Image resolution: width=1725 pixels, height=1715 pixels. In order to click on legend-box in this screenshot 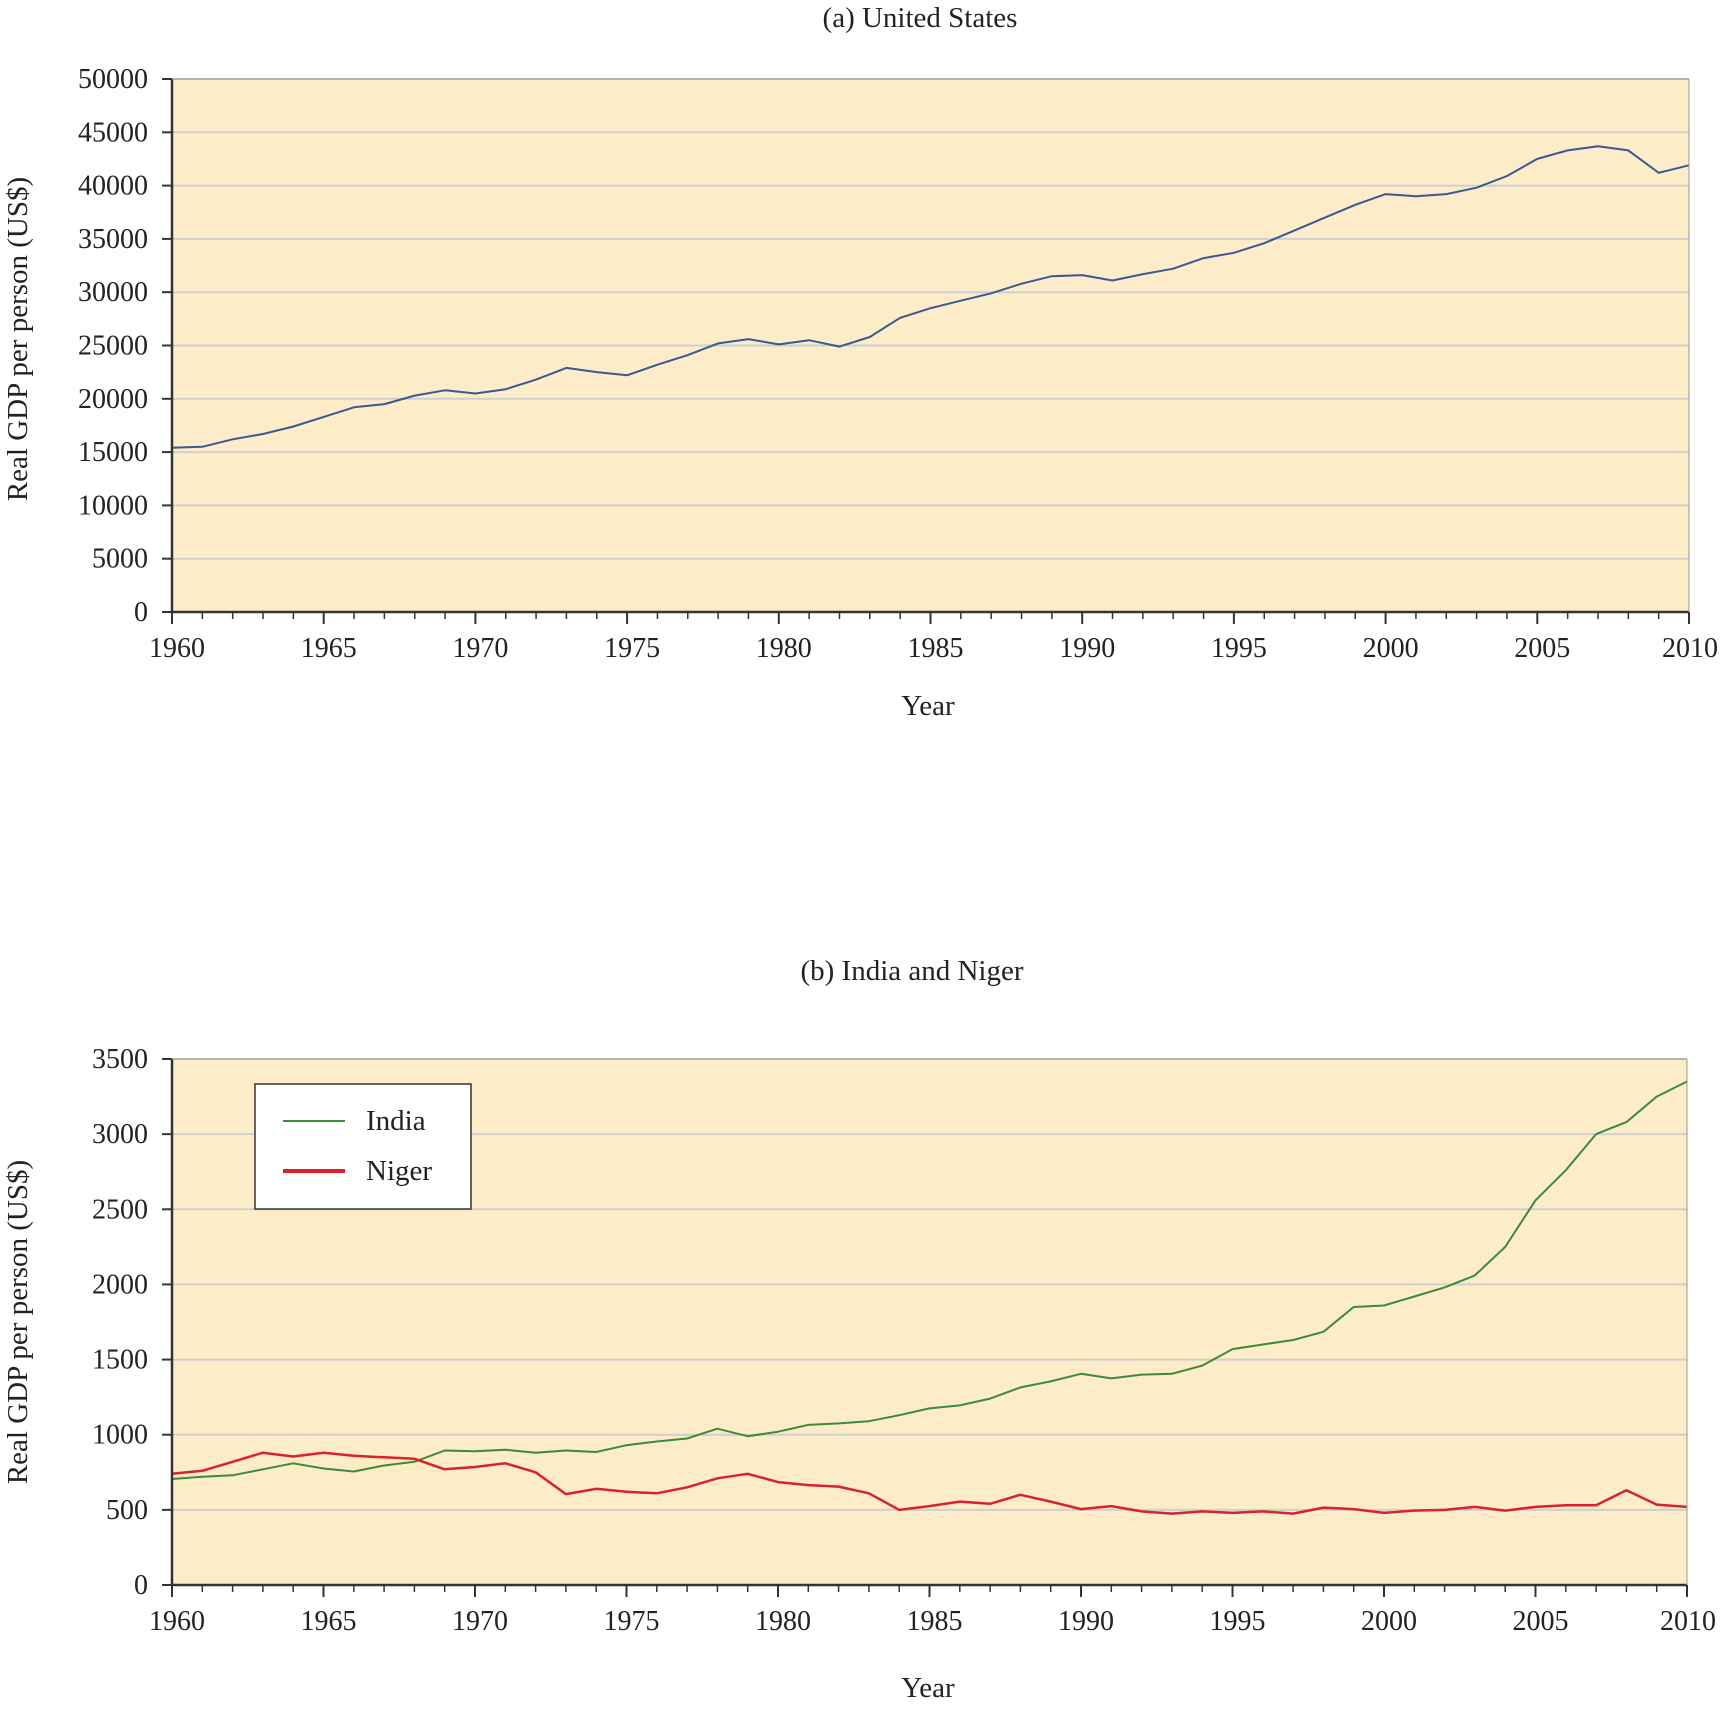, I will do `click(363, 1146)`.